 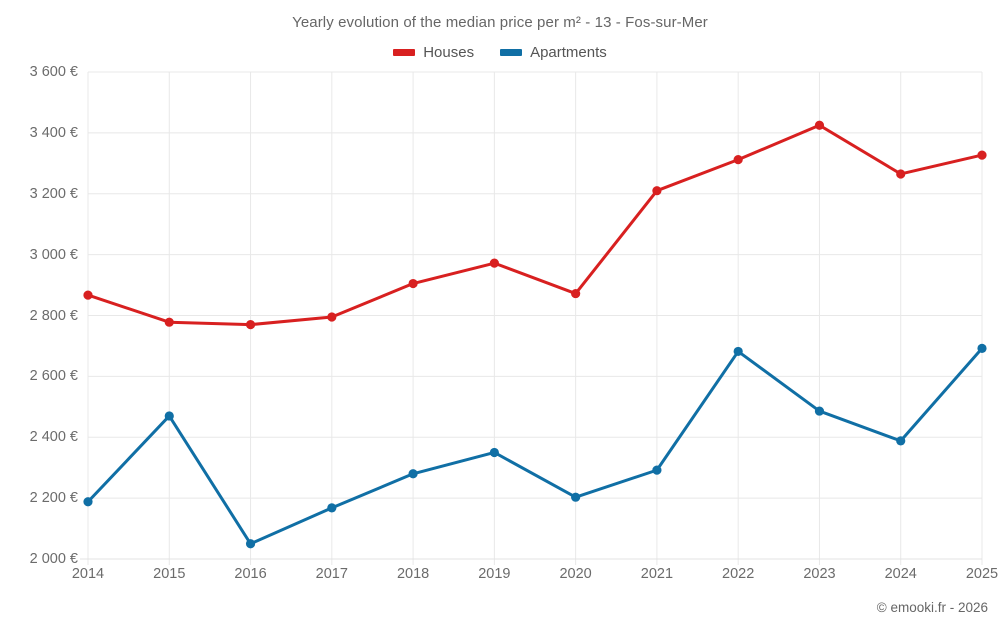 I want to click on data-point-houses-2020, so click(x=576, y=293).